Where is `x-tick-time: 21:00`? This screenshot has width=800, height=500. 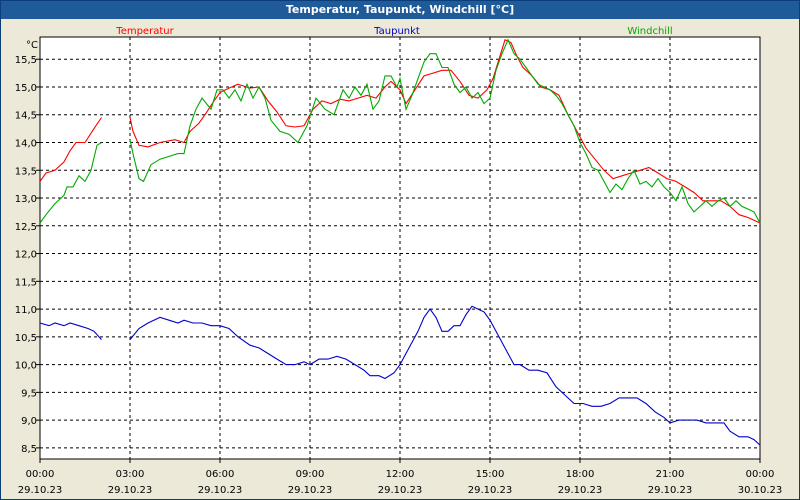 x-tick-time: 21:00 is located at coordinates (670, 474).